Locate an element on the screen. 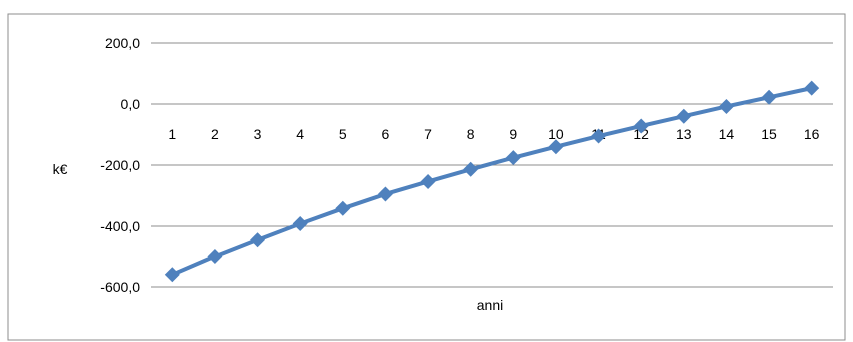 This screenshot has height=342, width=853. y-axis-title: k€ is located at coordinates (60, 169).